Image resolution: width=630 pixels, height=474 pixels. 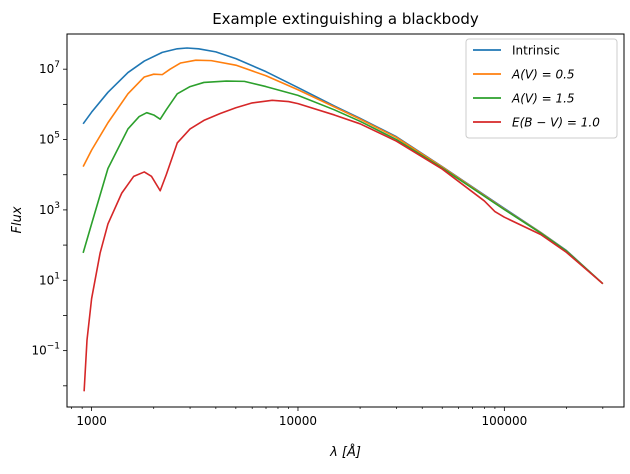 I want to click on y-axis-label: Flux, so click(x=17, y=219).